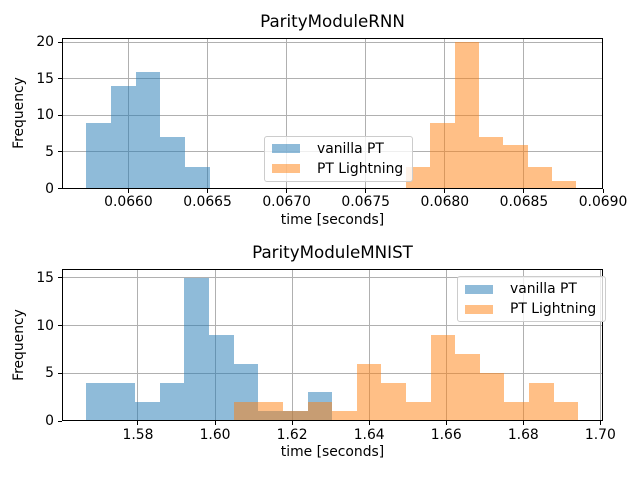  I want to click on axis-spine-right, so click(602, 344).